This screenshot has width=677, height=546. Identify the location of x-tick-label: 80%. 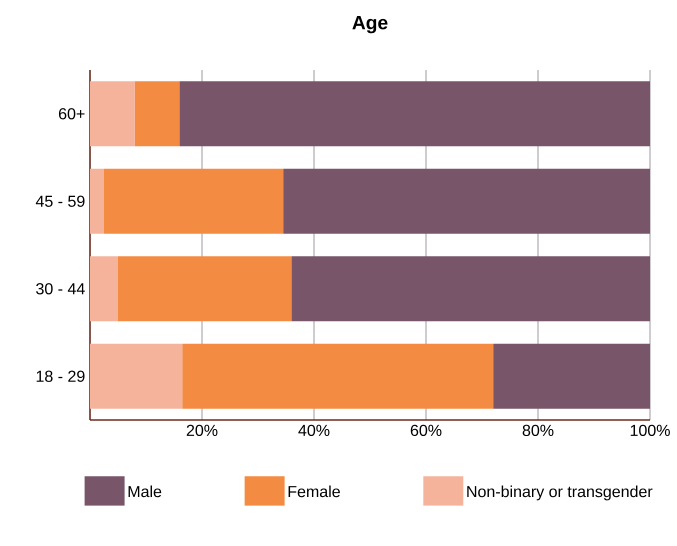
(538, 430).